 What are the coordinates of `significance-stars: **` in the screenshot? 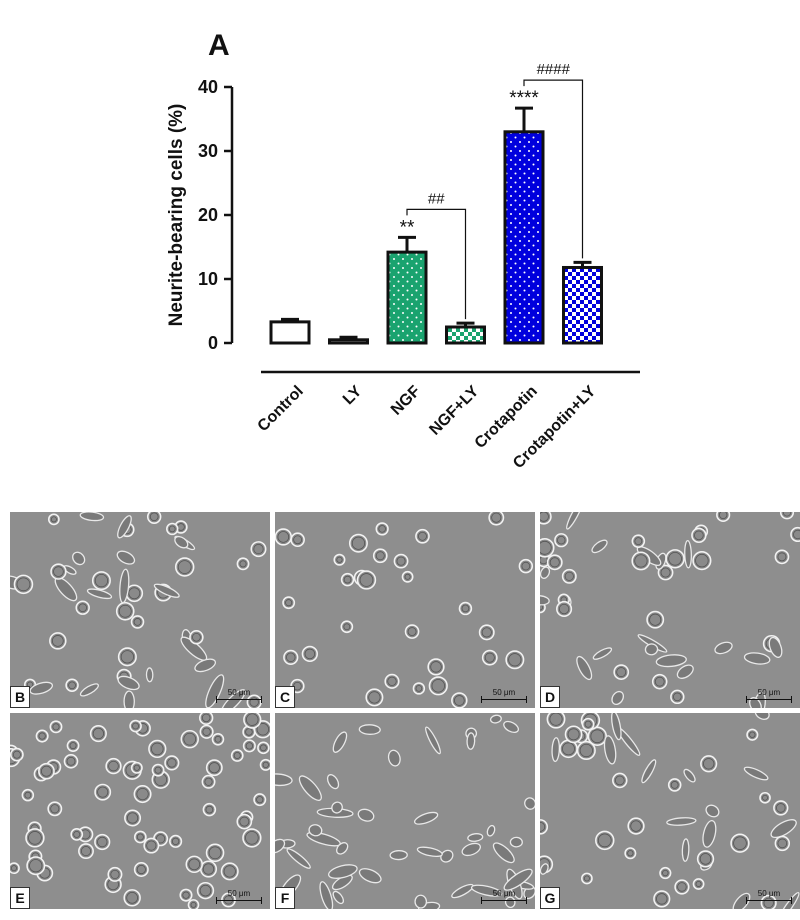 It's located at (407, 227).